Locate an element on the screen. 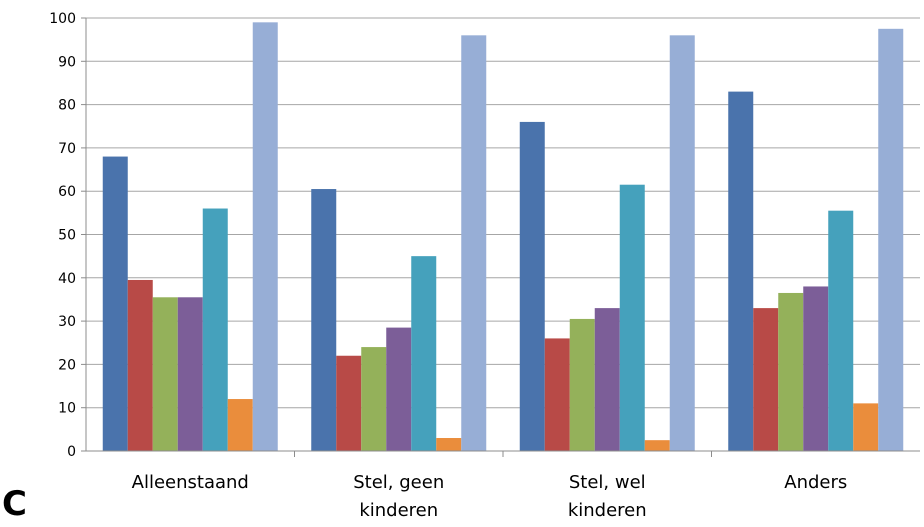 The width and height of the screenshot is (924, 527). y-tick-label: 30 is located at coordinates (67, 322).